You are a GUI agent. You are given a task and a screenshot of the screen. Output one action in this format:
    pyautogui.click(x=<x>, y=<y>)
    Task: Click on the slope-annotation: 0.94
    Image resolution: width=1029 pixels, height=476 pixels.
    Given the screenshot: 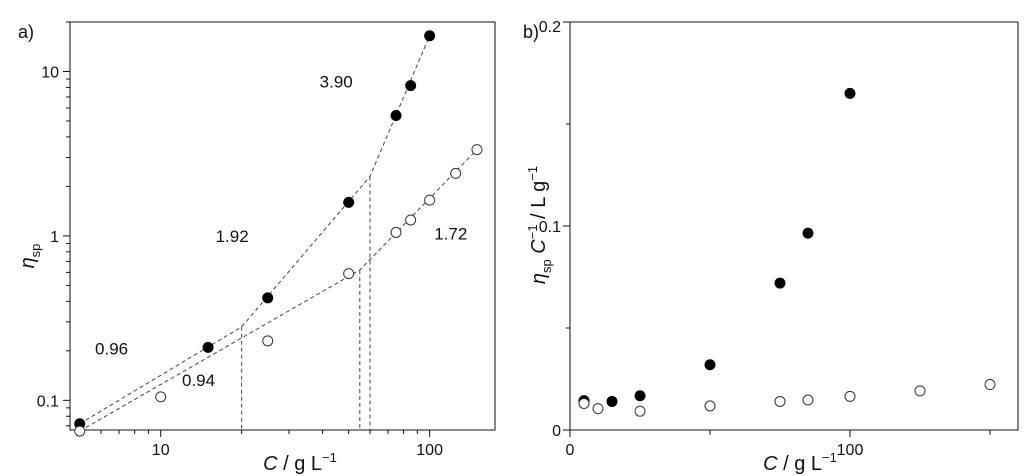 What is the action you would take?
    pyautogui.click(x=198, y=380)
    